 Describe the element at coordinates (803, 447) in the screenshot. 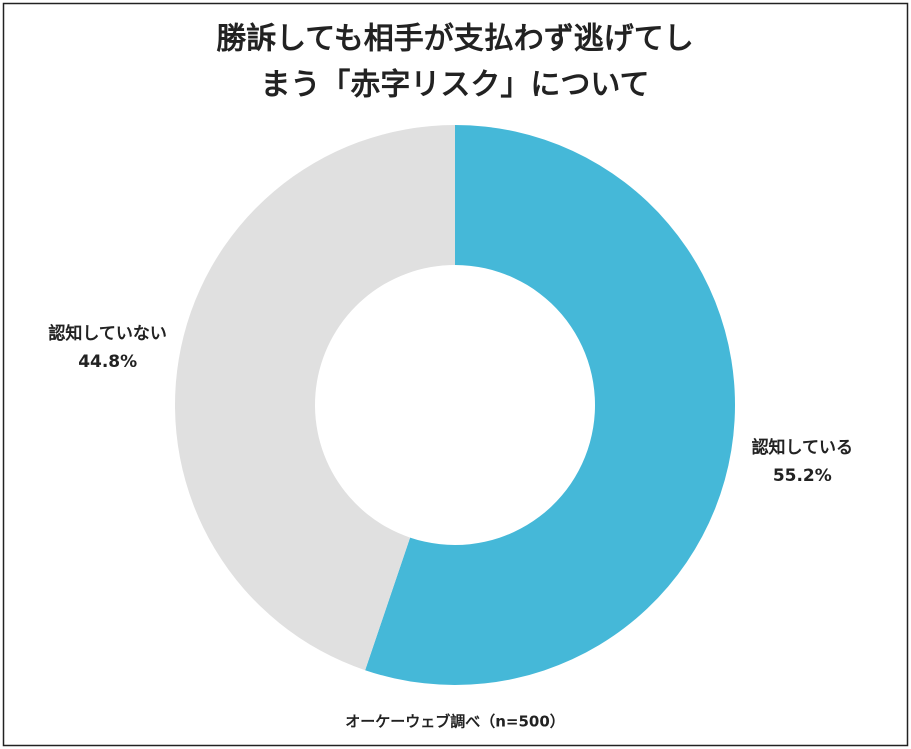

I see `slice-label: 認知している` at that location.